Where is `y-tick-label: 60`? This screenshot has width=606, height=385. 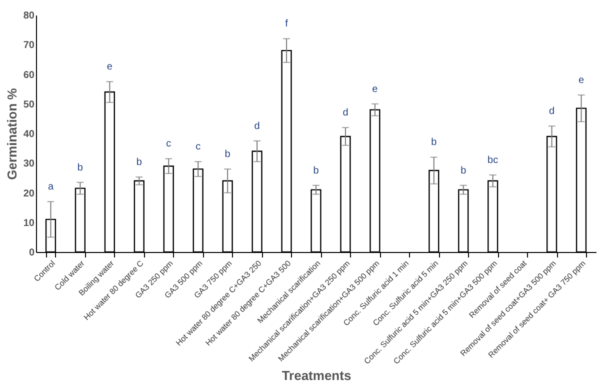
y-tick-label: 60 is located at coordinates (29, 75).